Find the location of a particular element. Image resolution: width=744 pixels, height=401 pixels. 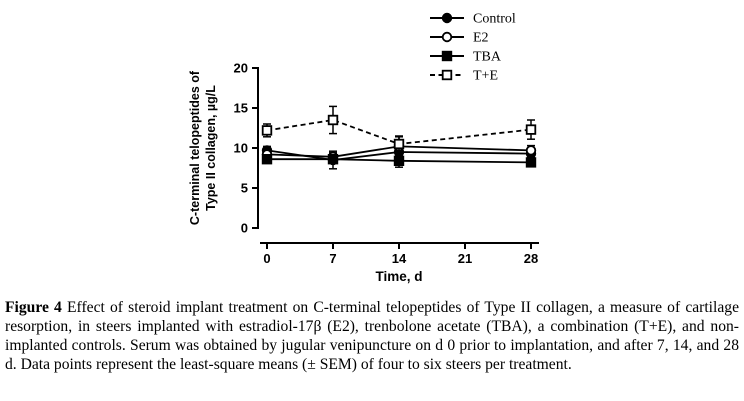

legend-item-tba: TBA is located at coordinates (466, 57).